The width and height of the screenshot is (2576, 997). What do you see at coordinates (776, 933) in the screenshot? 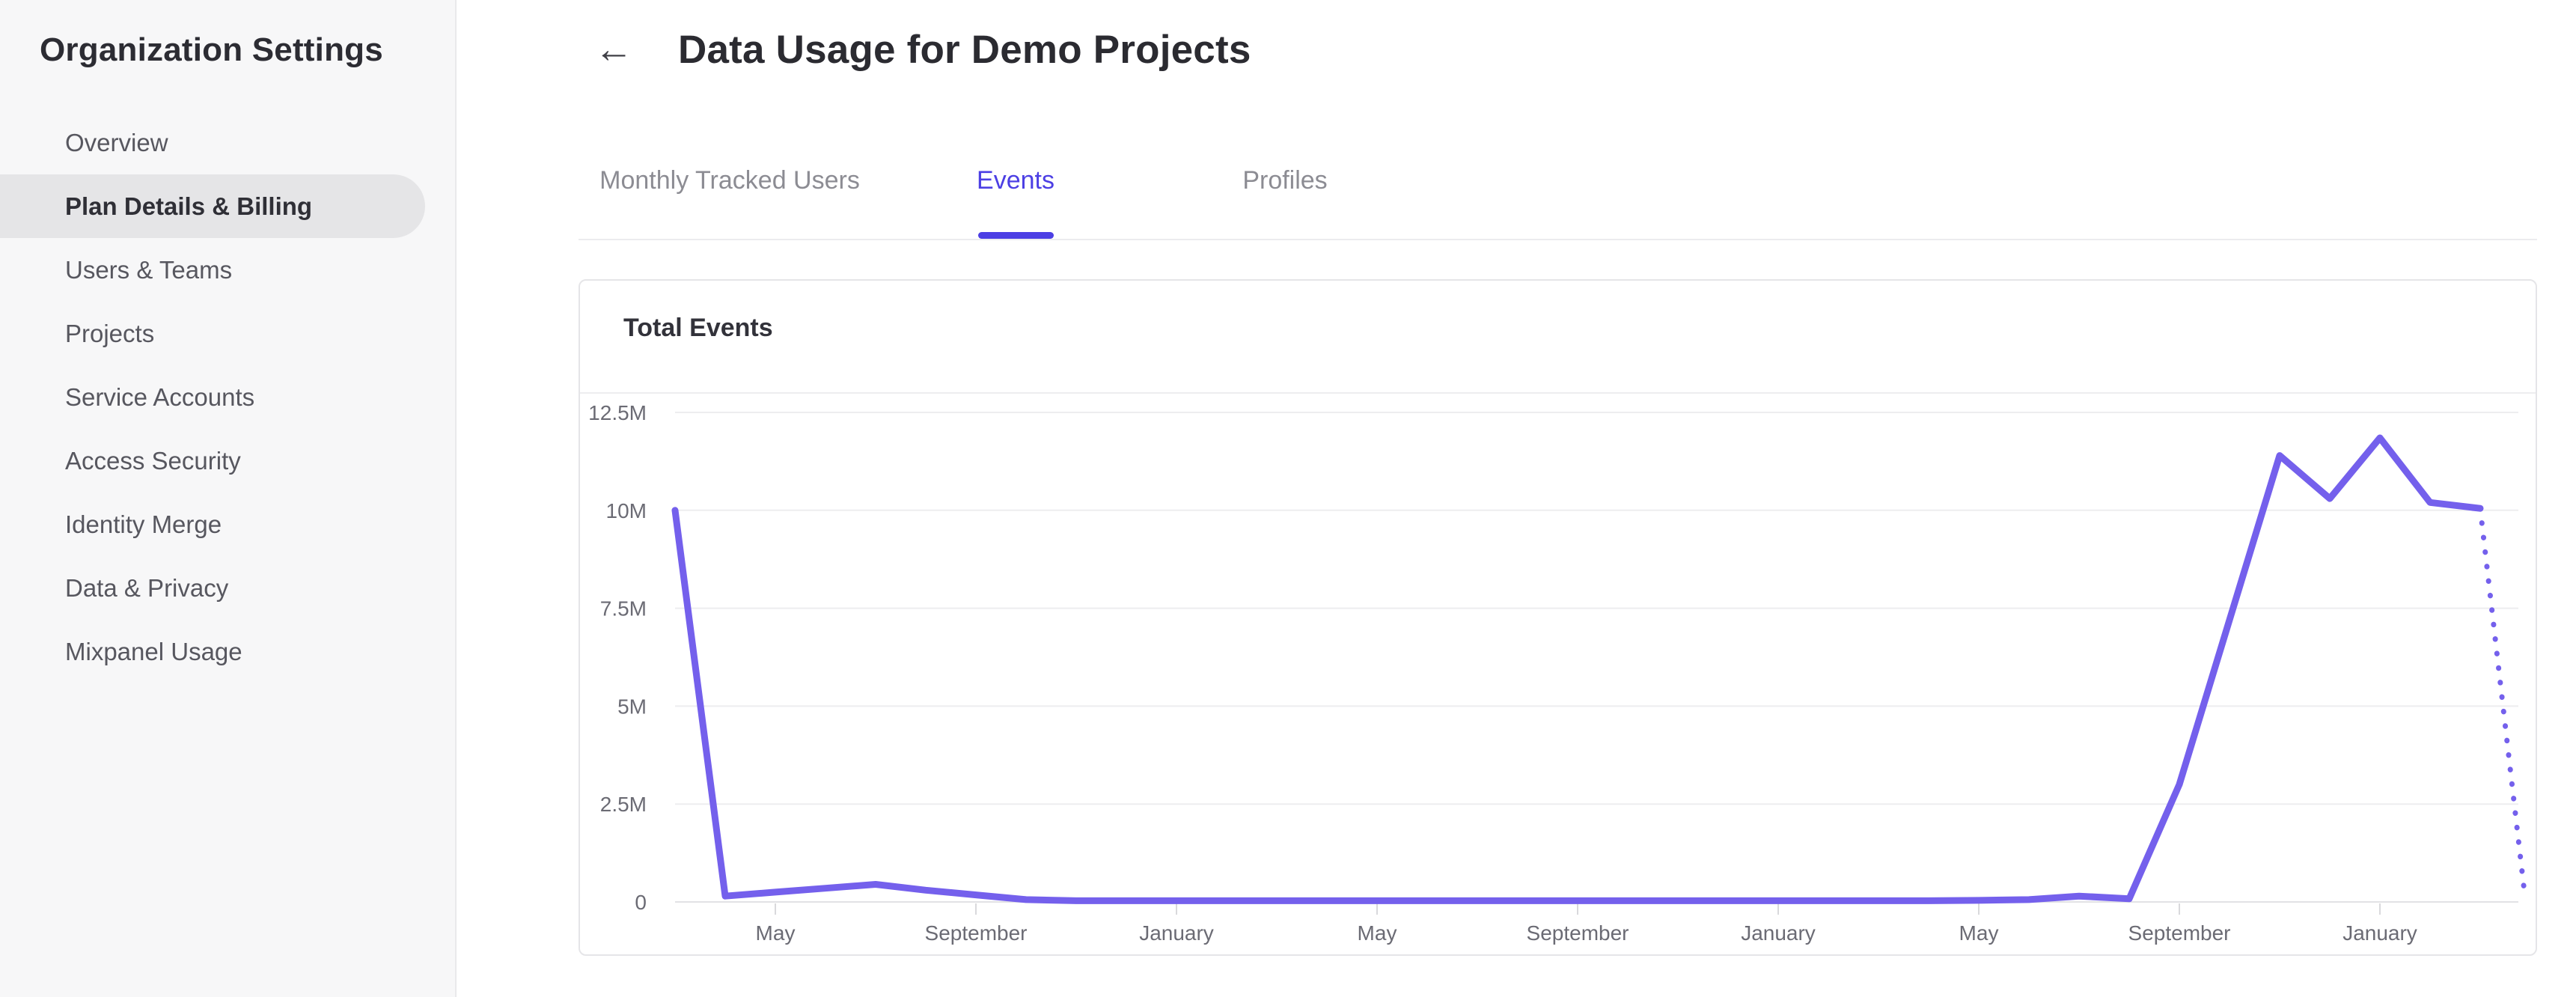
I see `x-axis-label-0: May` at bounding box center [776, 933].